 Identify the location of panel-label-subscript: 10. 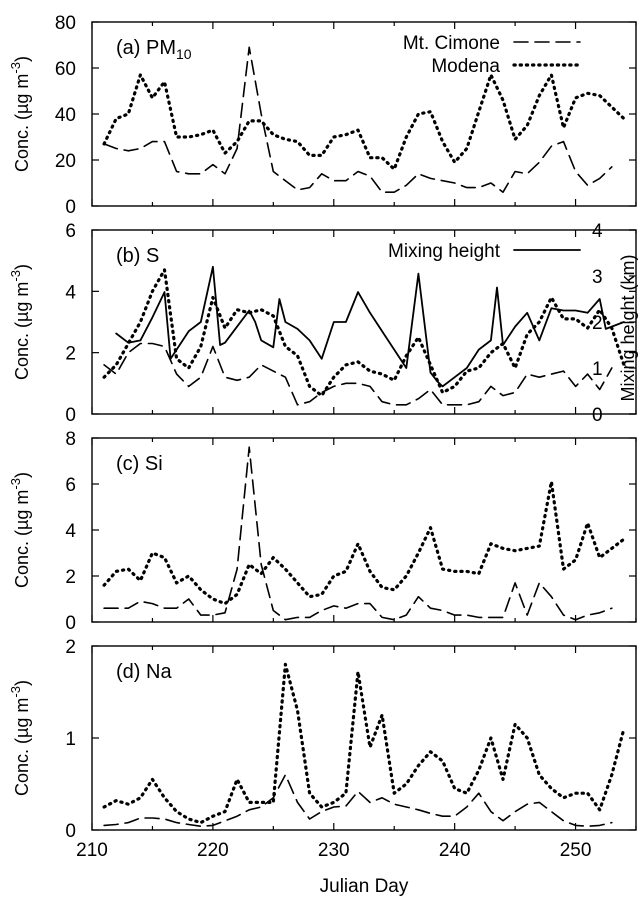
(184, 54).